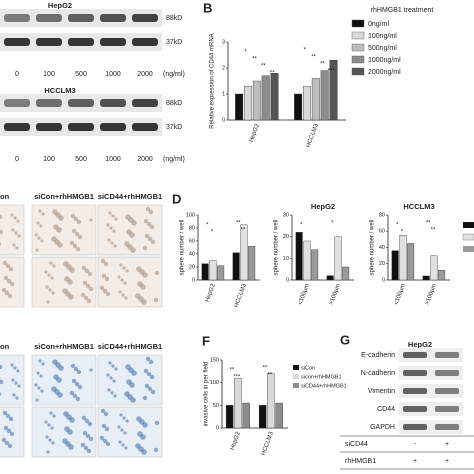 The image size is (474, 474). I want to click on row-label: E-cadherin, so click(378, 355).